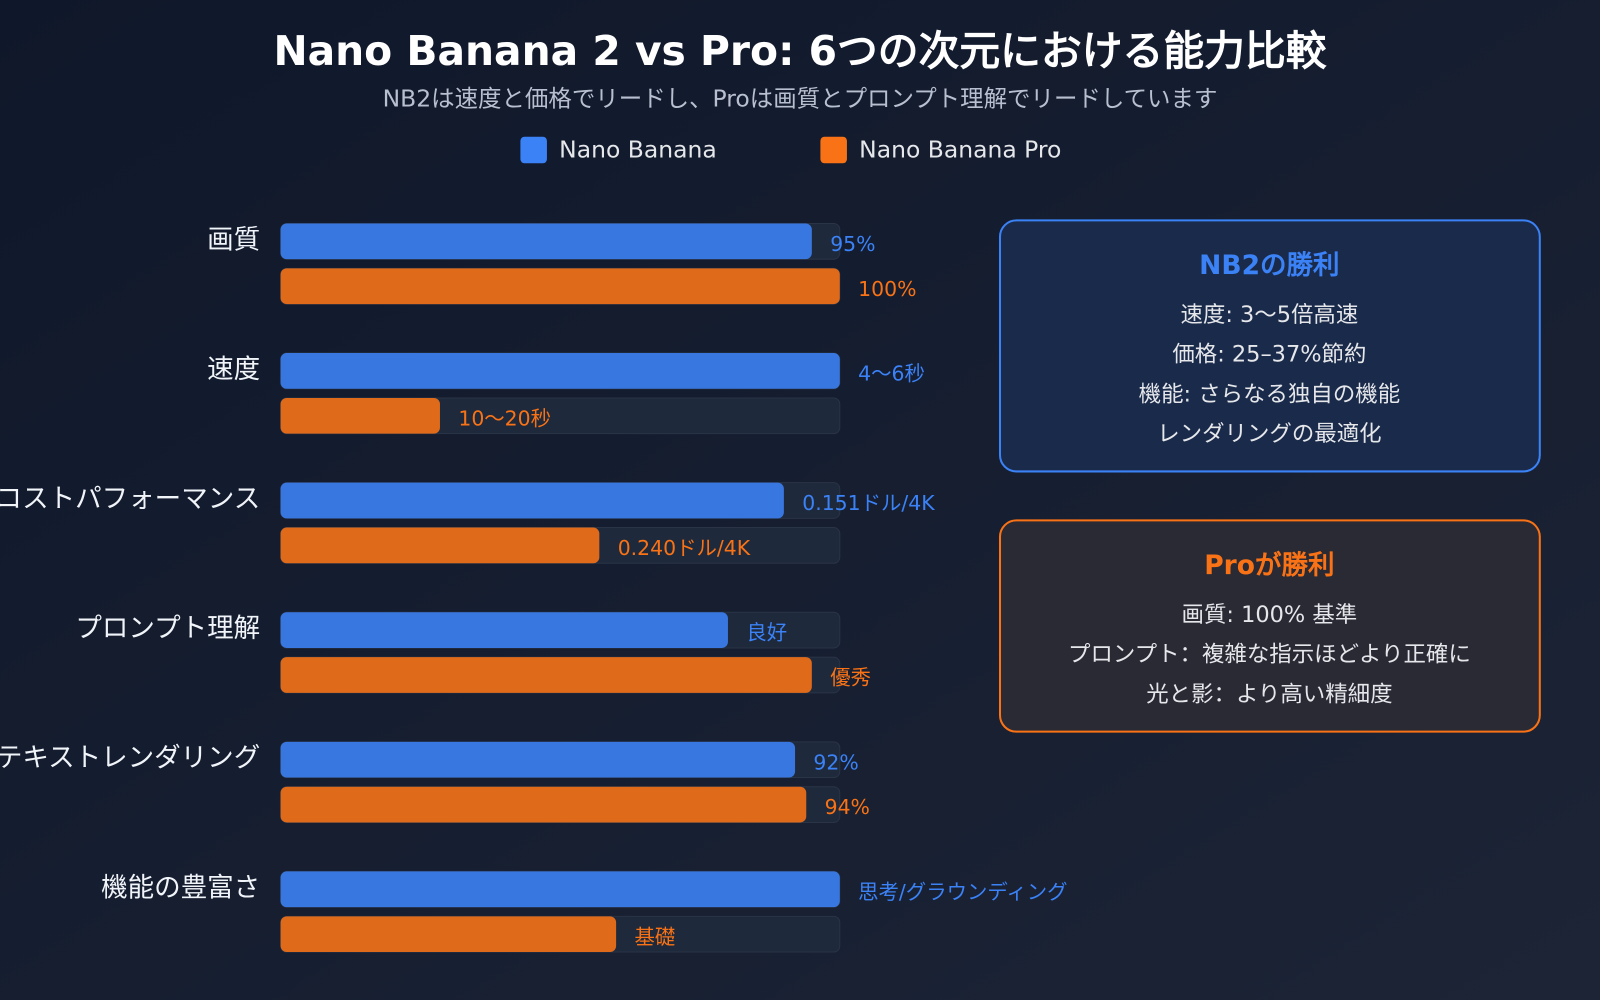  What do you see at coordinates (130, 758) in the screenshot?
I see `category-label: テキストレンダリング` at bounding box center [130, 758].